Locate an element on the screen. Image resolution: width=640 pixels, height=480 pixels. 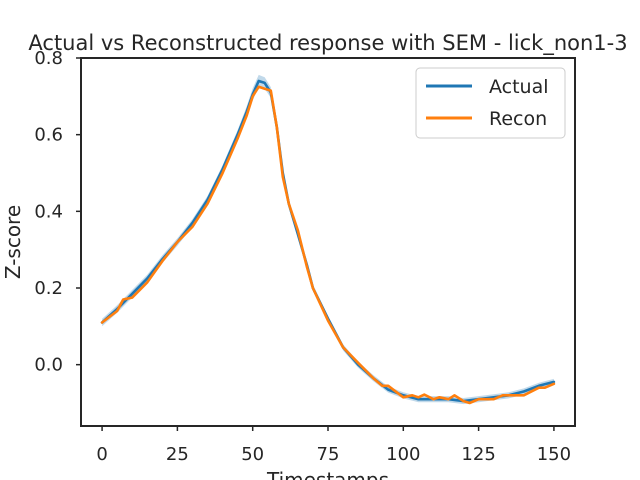
x-tick-label: 50 is located at coordinates (252, 454).